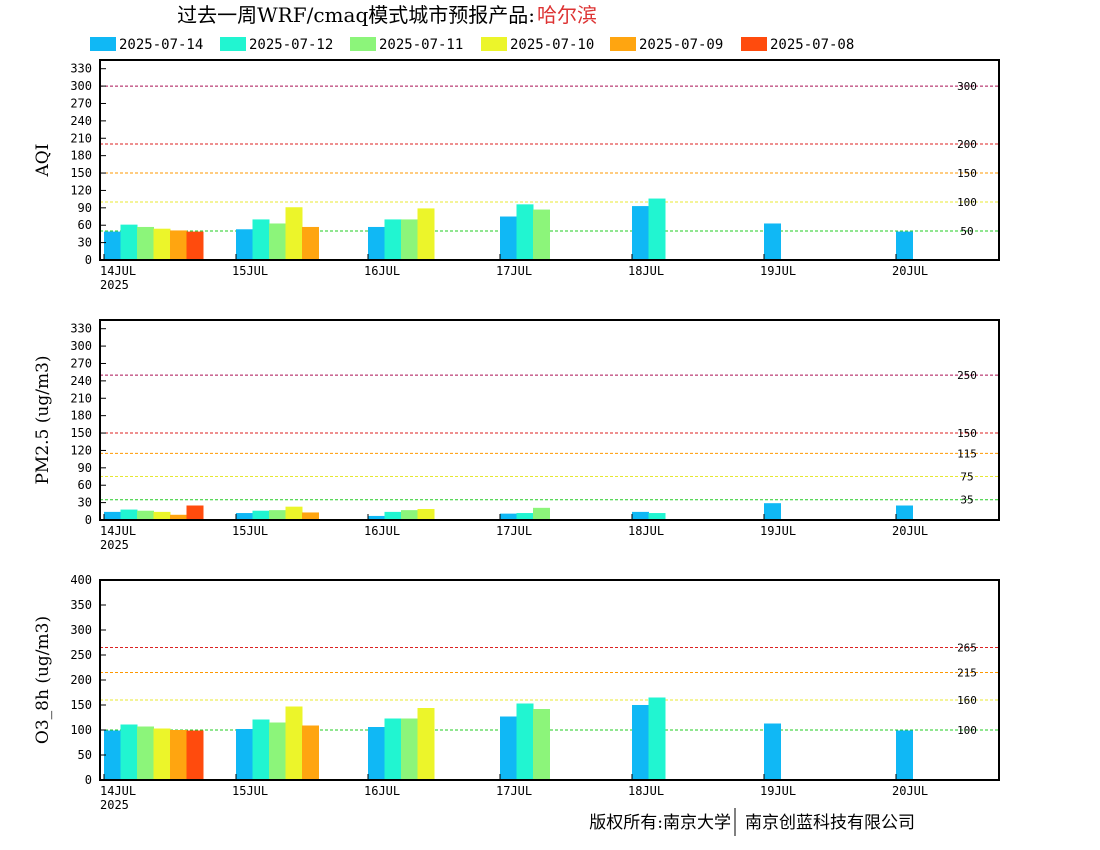 Image resolution: width=1100 pixels, height=850 pixels. What do you see at coordinates (966, 500) in the screenshot?
I see `threshold-label: 35` at bounding box center [966, 500].